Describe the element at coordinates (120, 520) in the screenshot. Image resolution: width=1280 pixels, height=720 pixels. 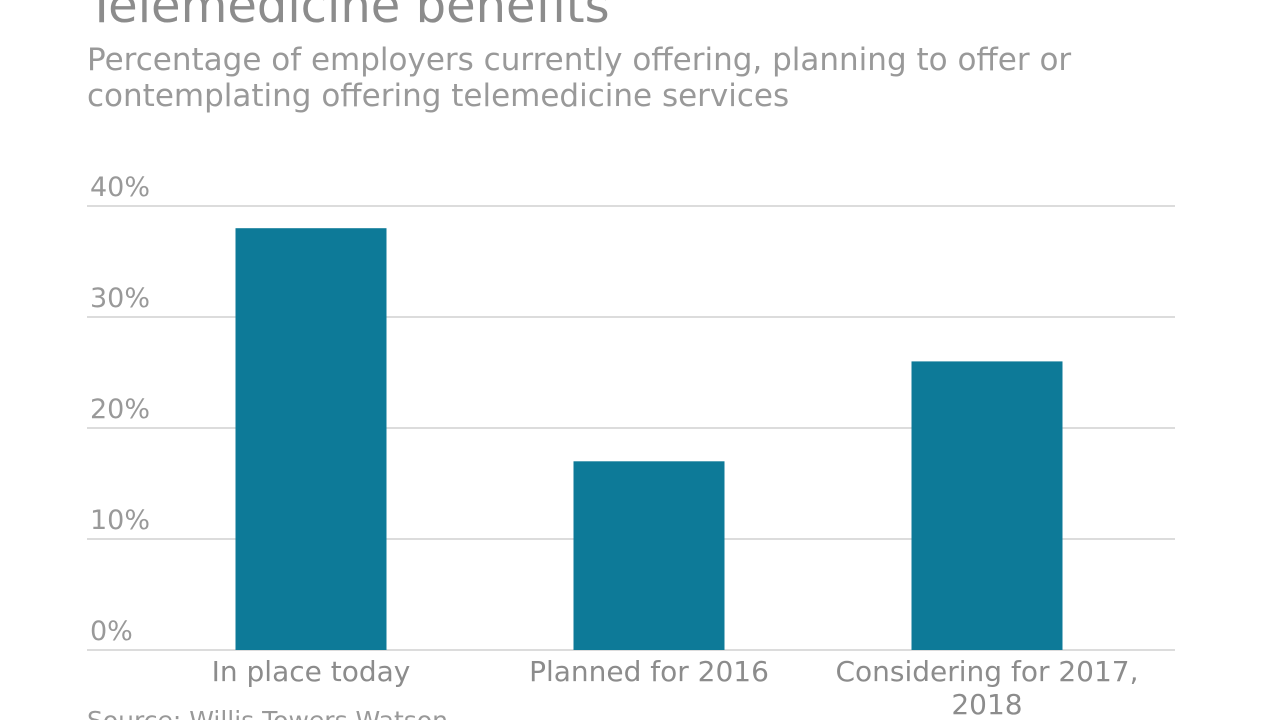
I see `y-tick-label: 10%` at that location.